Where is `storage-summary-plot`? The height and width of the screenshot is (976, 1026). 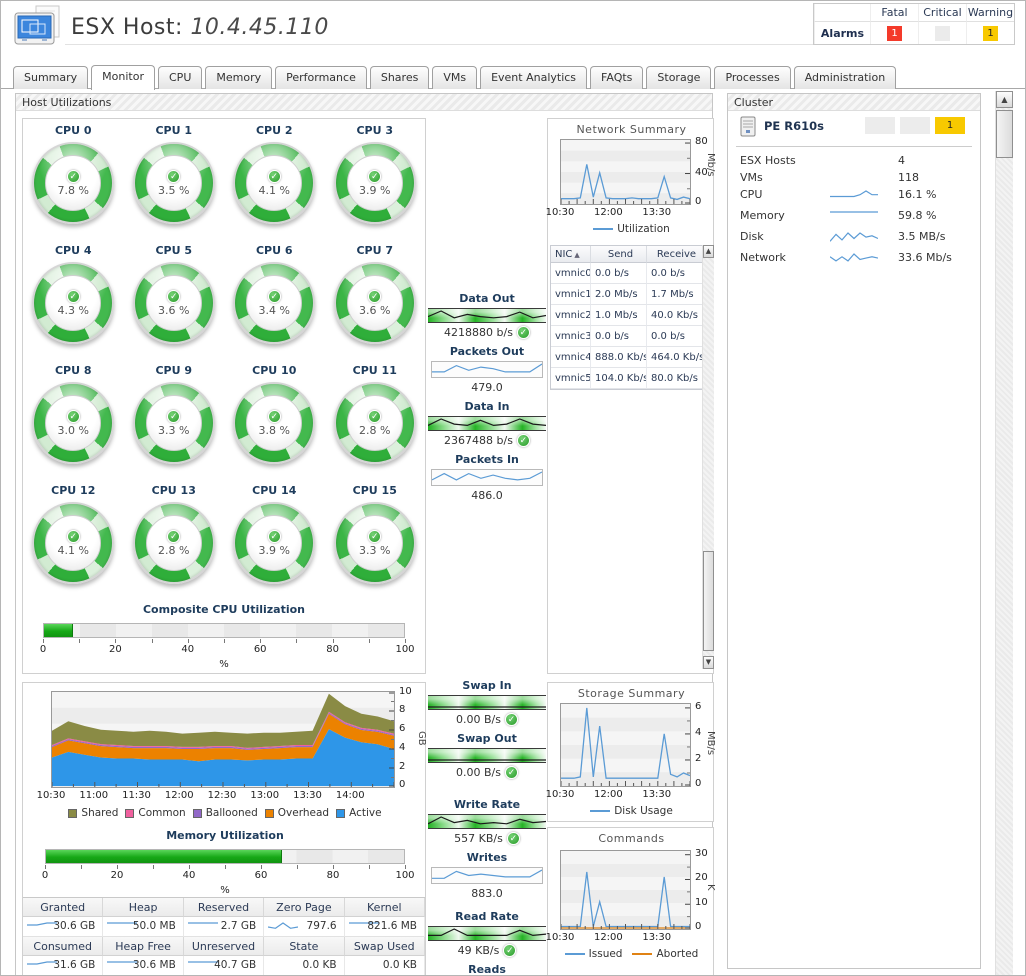 storage-summary-plot is located at coordinates (625, 745).